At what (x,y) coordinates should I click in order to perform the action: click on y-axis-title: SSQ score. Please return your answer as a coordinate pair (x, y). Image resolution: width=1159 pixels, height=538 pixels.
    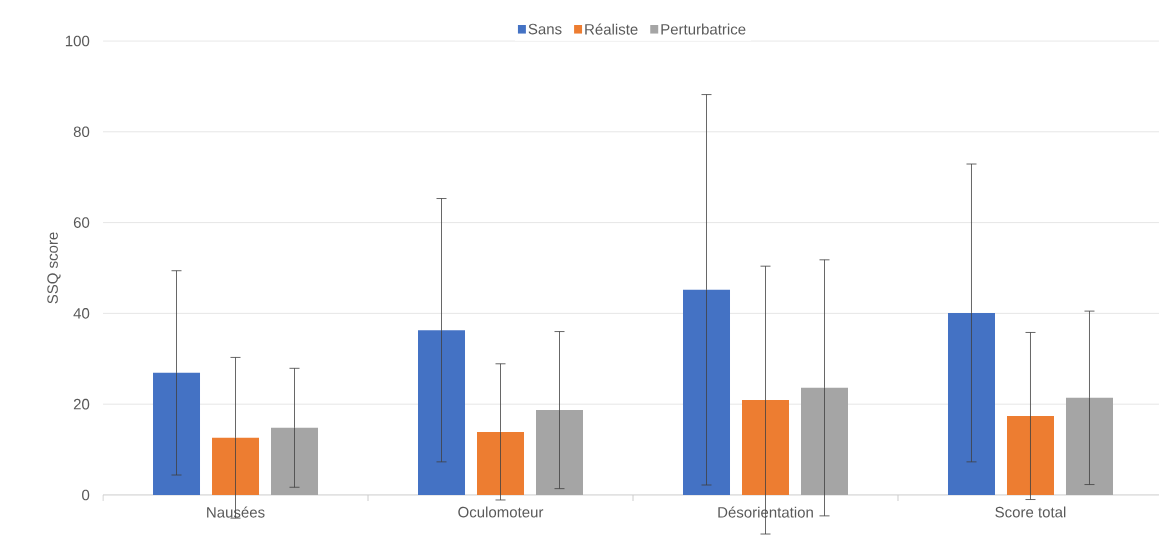
    Looking at the image, I should click on (54, 268).